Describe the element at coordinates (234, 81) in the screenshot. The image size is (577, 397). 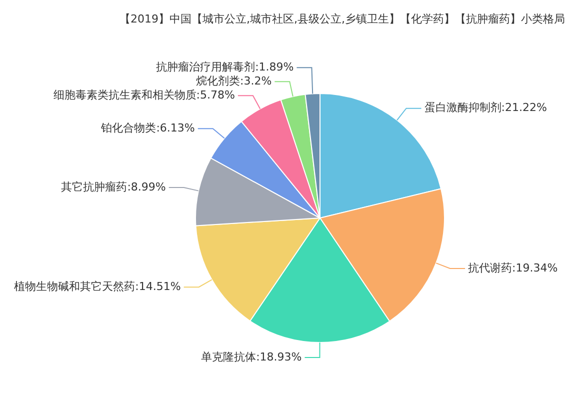
I see `slice-label: 烷化剂类:3.2%` at that location.